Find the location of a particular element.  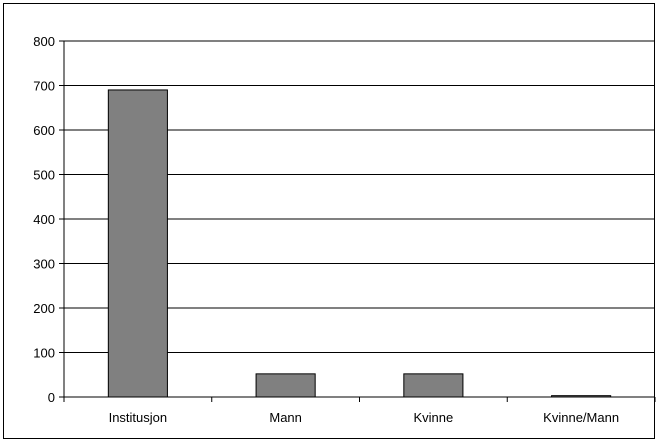

x-tick-label: Mann is located at coordinates (285, 417).